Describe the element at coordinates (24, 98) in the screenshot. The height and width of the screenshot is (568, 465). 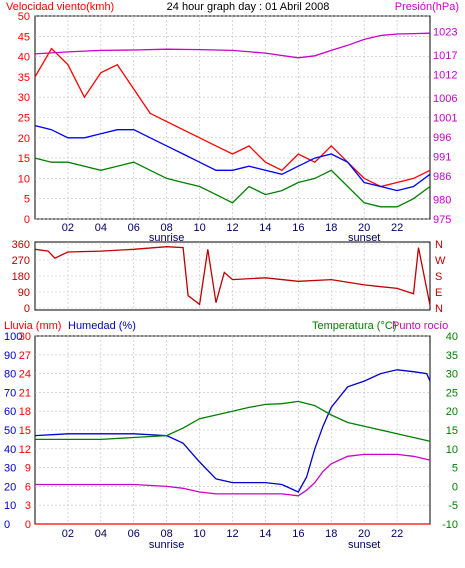
I see `wind-axis-tick: 30` at that location.